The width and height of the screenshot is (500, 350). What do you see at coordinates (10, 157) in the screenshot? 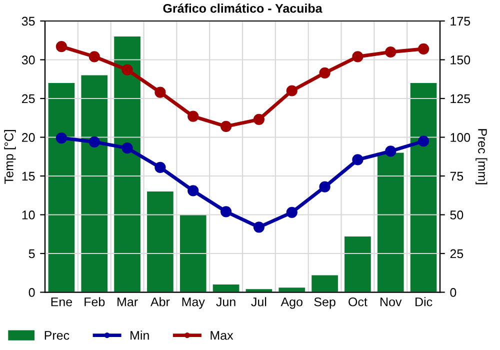
I see `y-axis-title: Temp [°C]` at bounding box center [10, 157].